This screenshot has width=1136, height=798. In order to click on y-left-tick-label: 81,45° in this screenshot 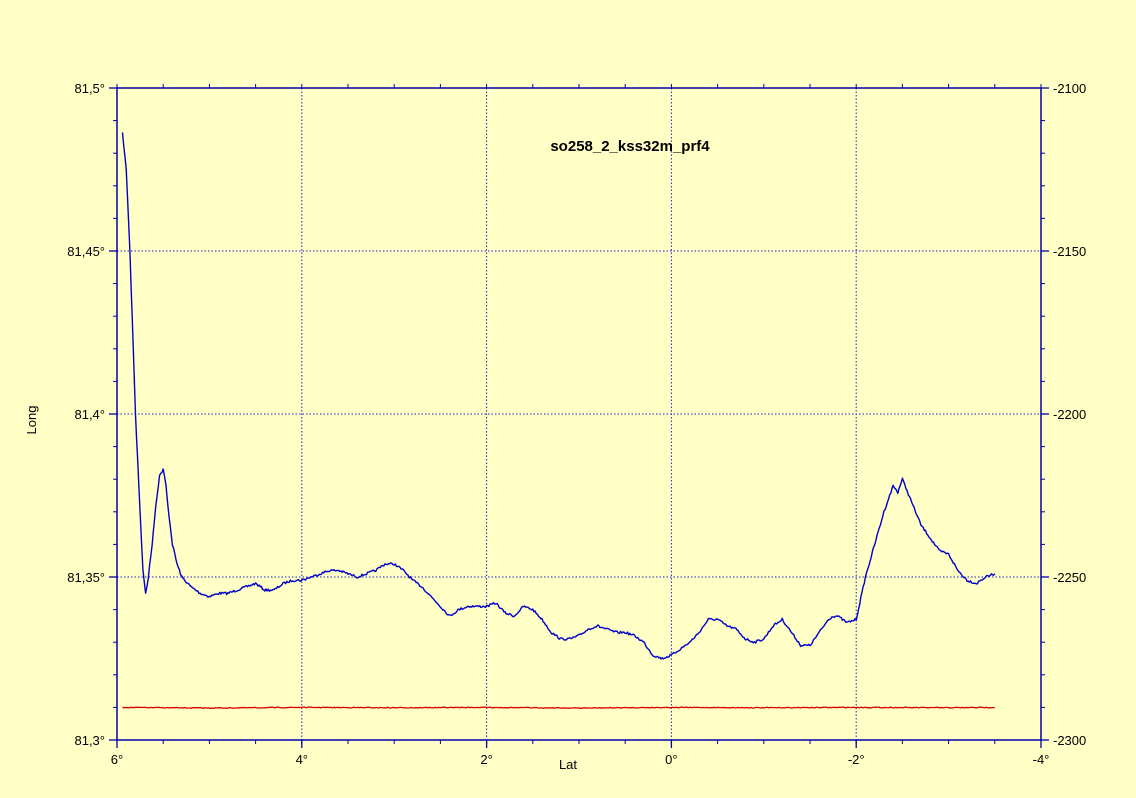, I will do `click(86, 251)`.